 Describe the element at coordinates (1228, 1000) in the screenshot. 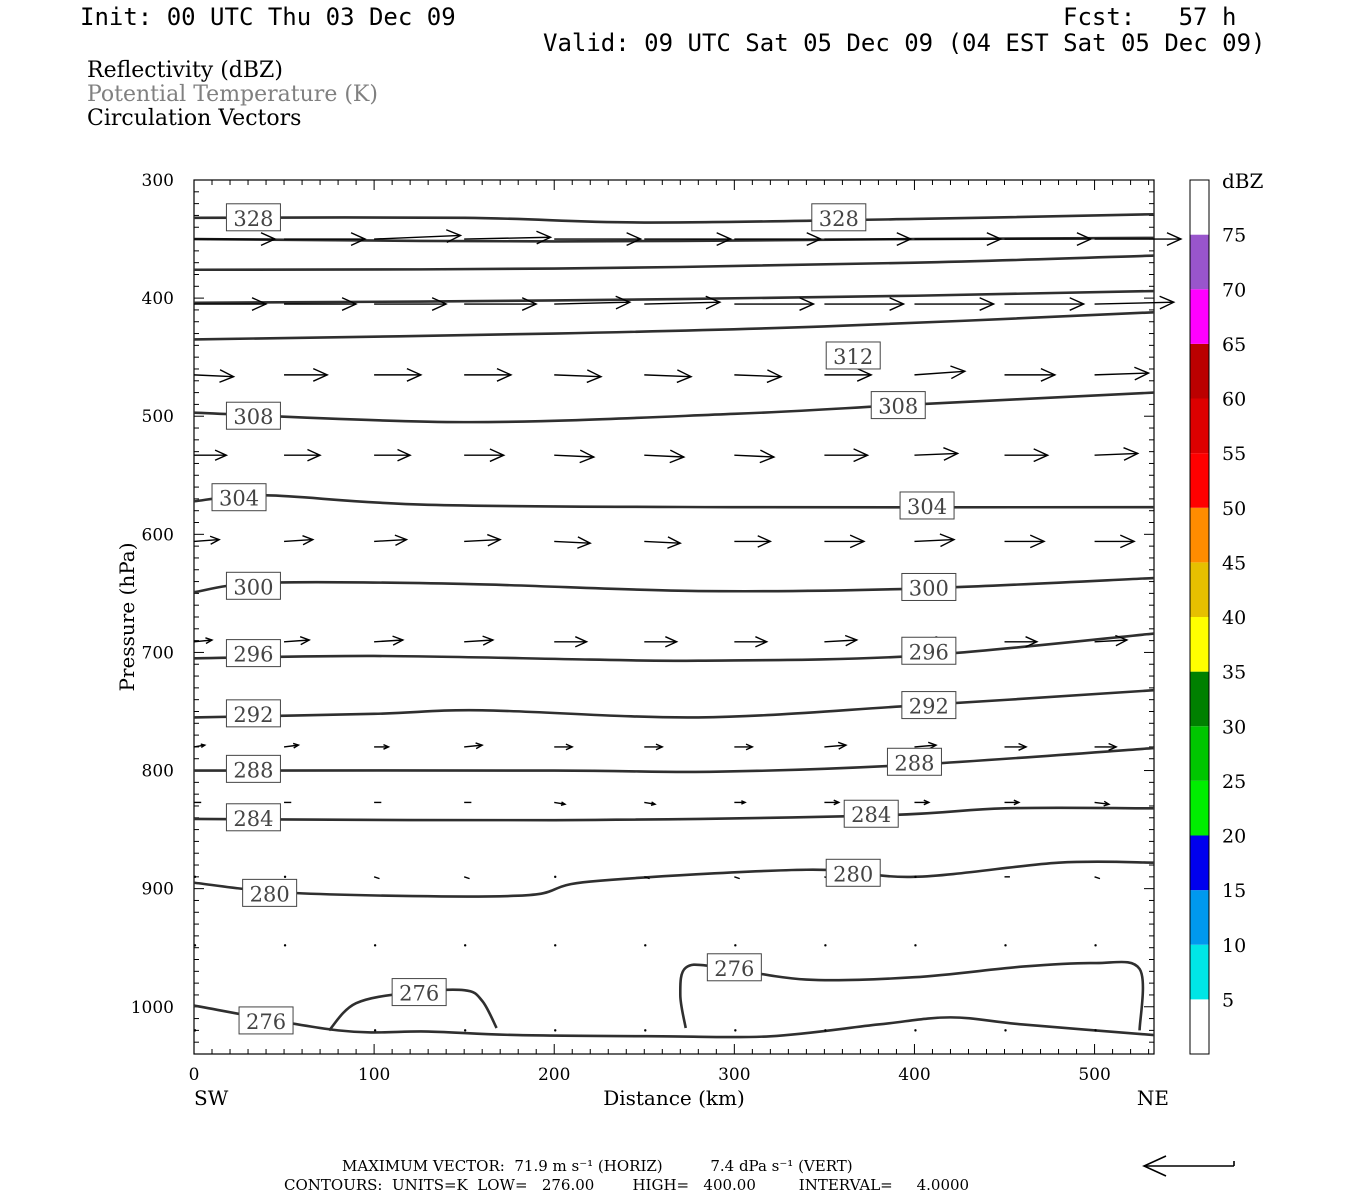

I see `colorbar-level-label: 5` at that location.